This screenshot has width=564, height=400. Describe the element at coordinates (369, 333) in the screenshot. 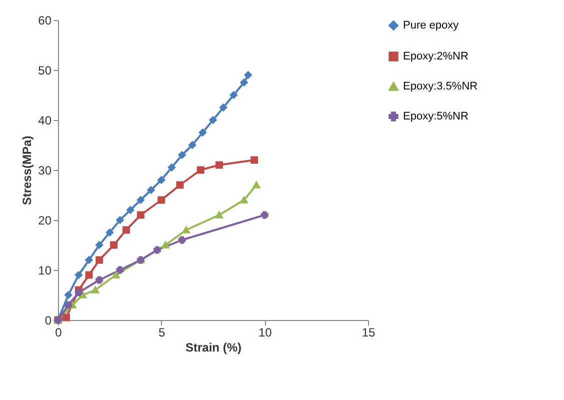

I see `x-tick-label: 15` at that location.